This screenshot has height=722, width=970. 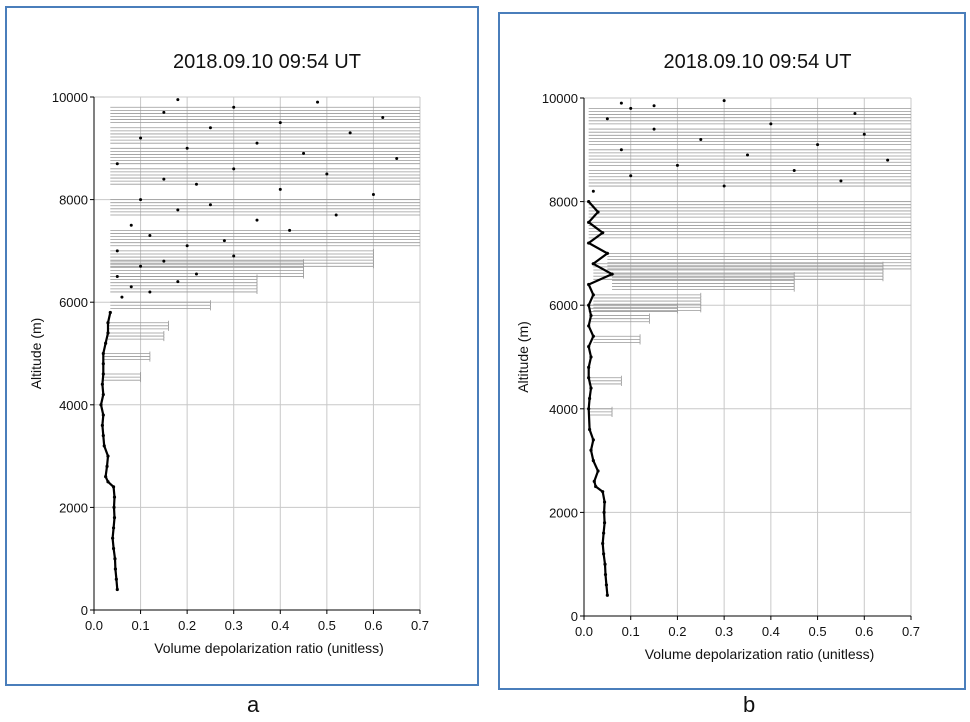 I want to click on x-tick-label: 0.4, so click(x=280, y=625).